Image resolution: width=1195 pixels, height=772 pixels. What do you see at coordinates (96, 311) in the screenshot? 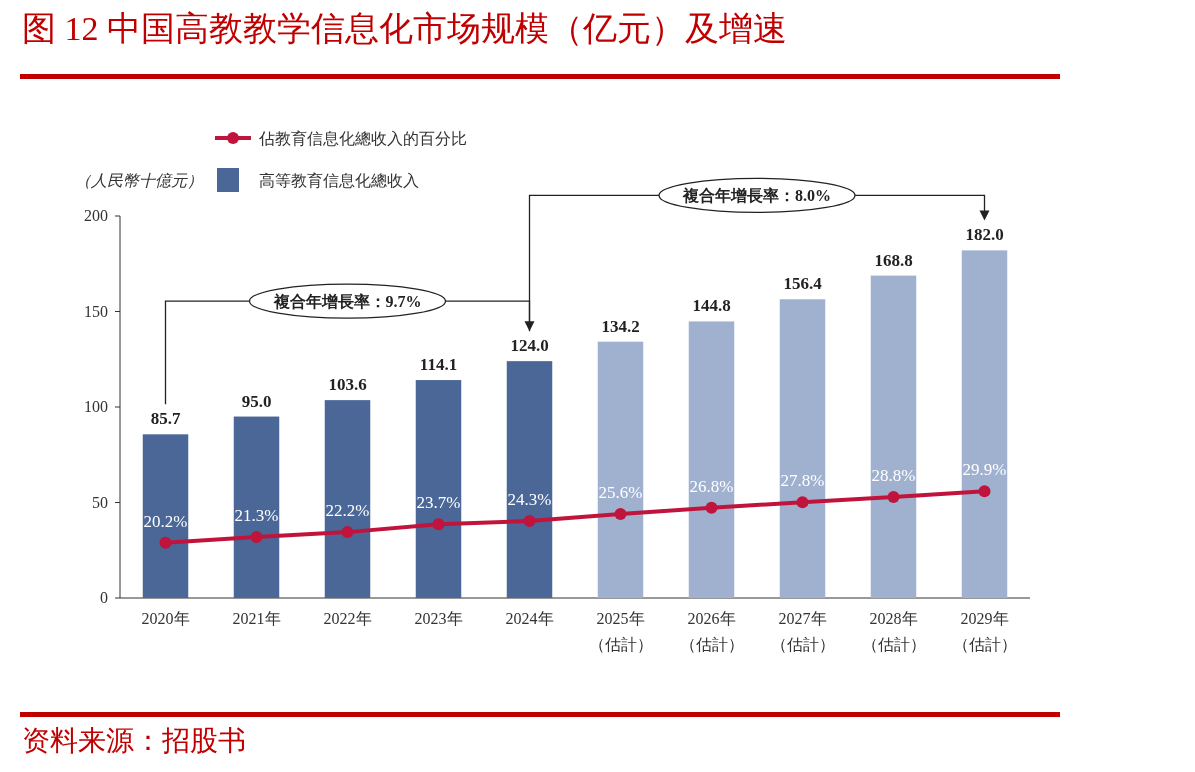
I see `y-tick-label: 150` at bounding box center [96, 311].